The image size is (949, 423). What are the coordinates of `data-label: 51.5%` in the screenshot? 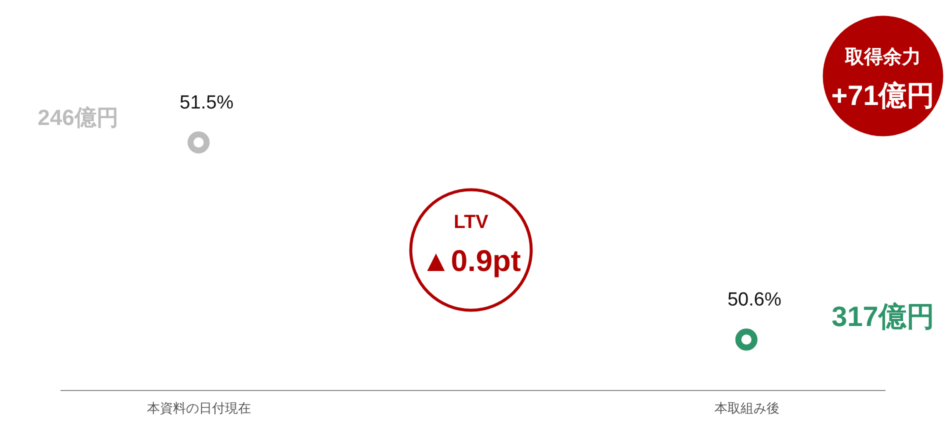 It's located at (207, 103).